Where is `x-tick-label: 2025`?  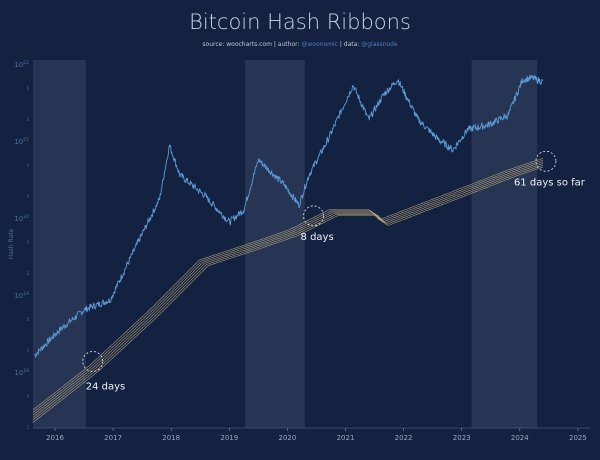 x-tick-label: 2025 is located at coordinates (578, 438).